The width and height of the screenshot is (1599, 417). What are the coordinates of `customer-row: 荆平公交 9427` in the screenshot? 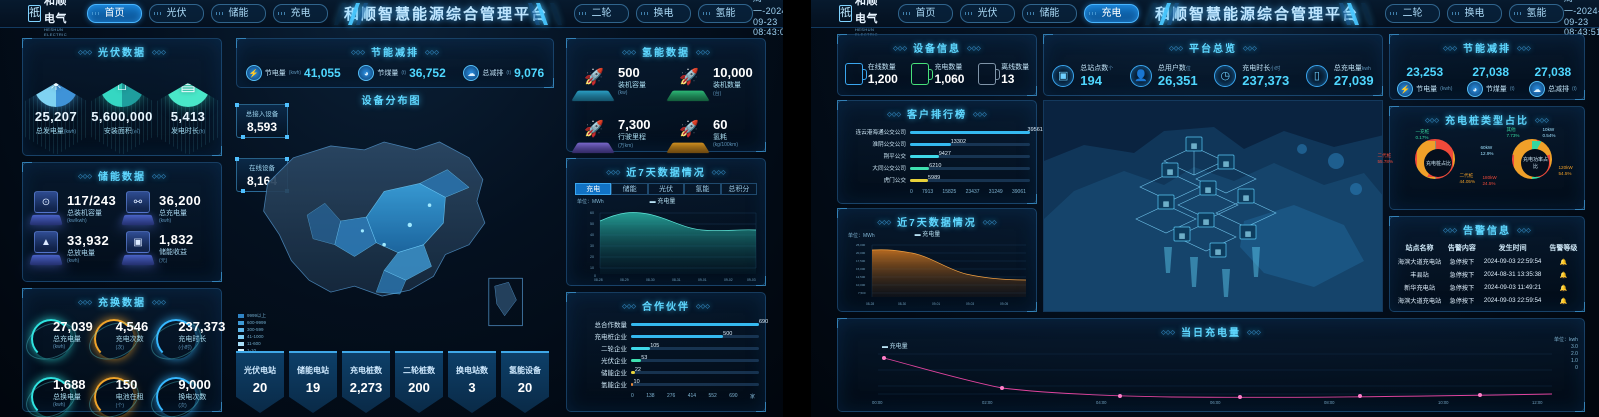 It's located at (937, 156).